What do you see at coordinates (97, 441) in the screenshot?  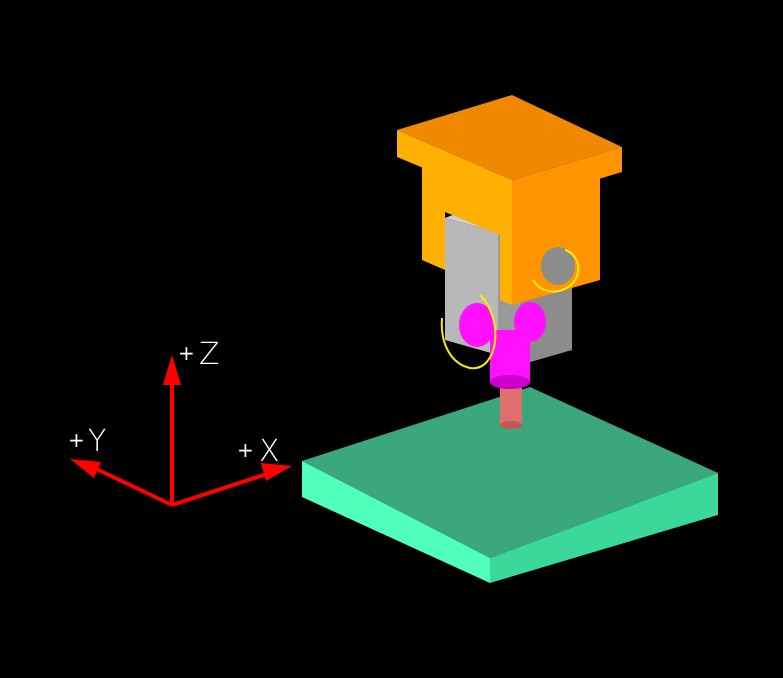 I see `y-axis-label: Y` at bounding box center [97, 441].